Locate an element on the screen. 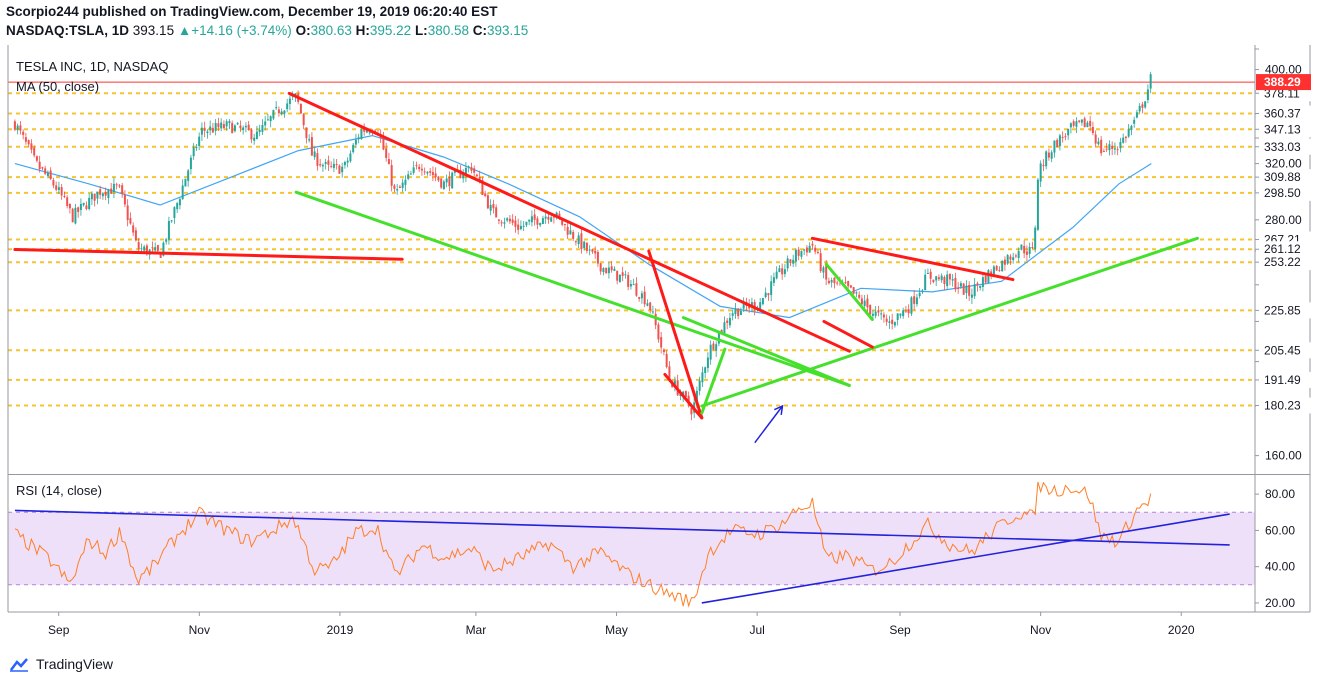  price-tick-label: 320.00 is located at coordinates (1283, 164).